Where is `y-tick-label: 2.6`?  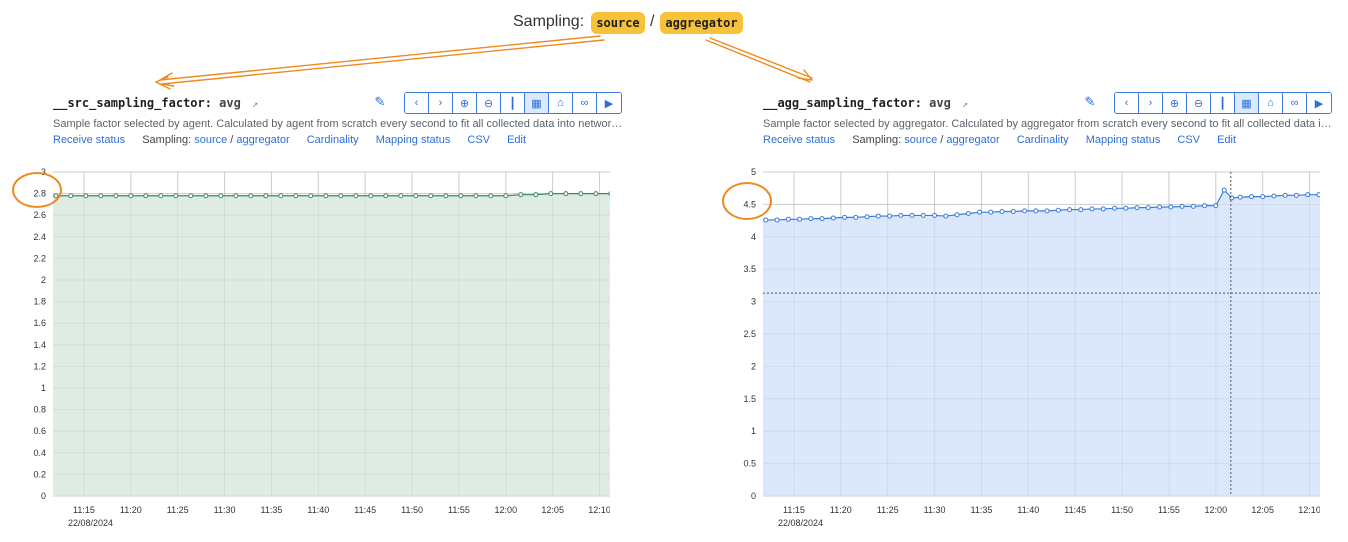 y-tick-label: 2.6 is located at coordinates (39, 215).